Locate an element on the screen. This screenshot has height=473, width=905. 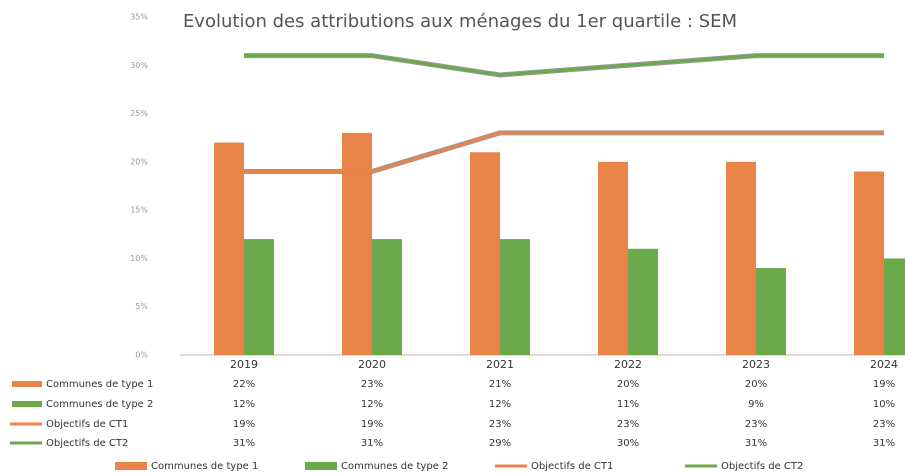
table-cell: 9% is located at coordinates (756, 404).